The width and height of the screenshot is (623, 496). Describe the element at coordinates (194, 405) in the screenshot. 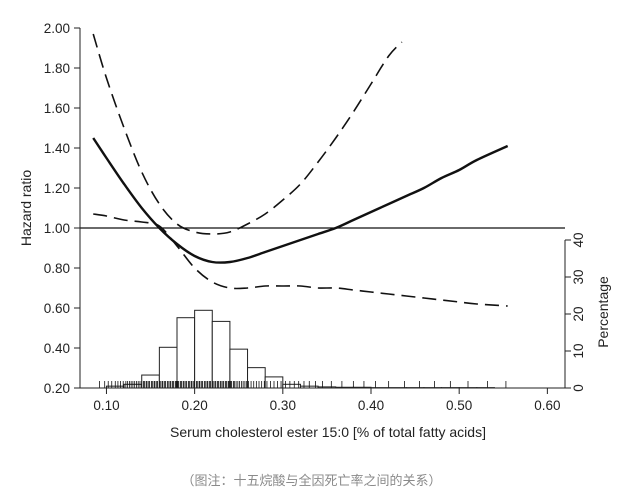

I see `x-tick-label: 0.20` at that location.